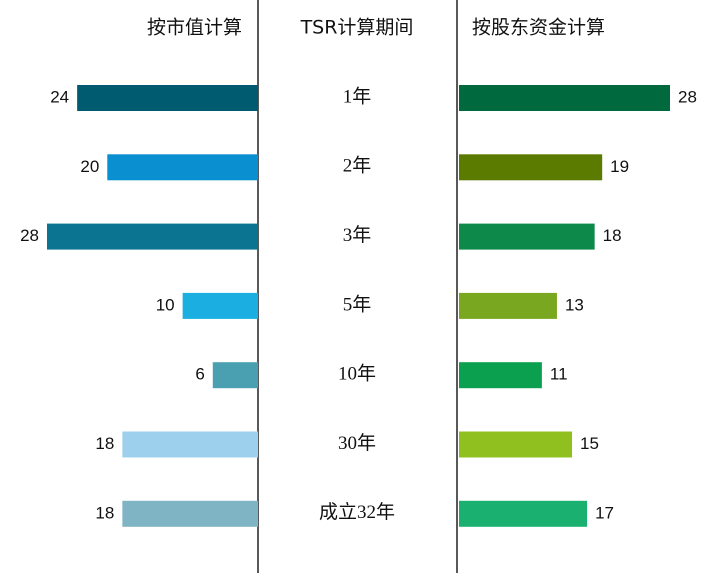 This screenshot has width=702, height=573. Describe the element at coordinates (59, 96) in the screenshot. I see `value-label: 24` at that location.